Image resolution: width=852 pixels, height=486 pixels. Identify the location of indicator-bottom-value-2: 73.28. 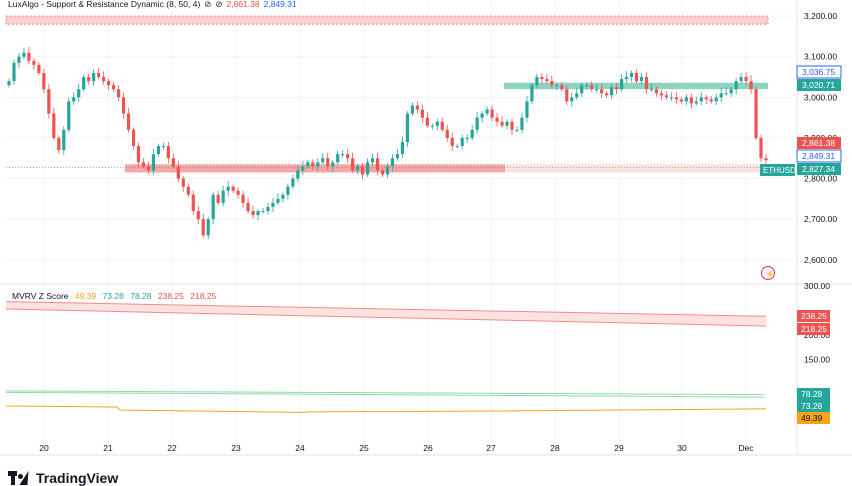
(113, 296).